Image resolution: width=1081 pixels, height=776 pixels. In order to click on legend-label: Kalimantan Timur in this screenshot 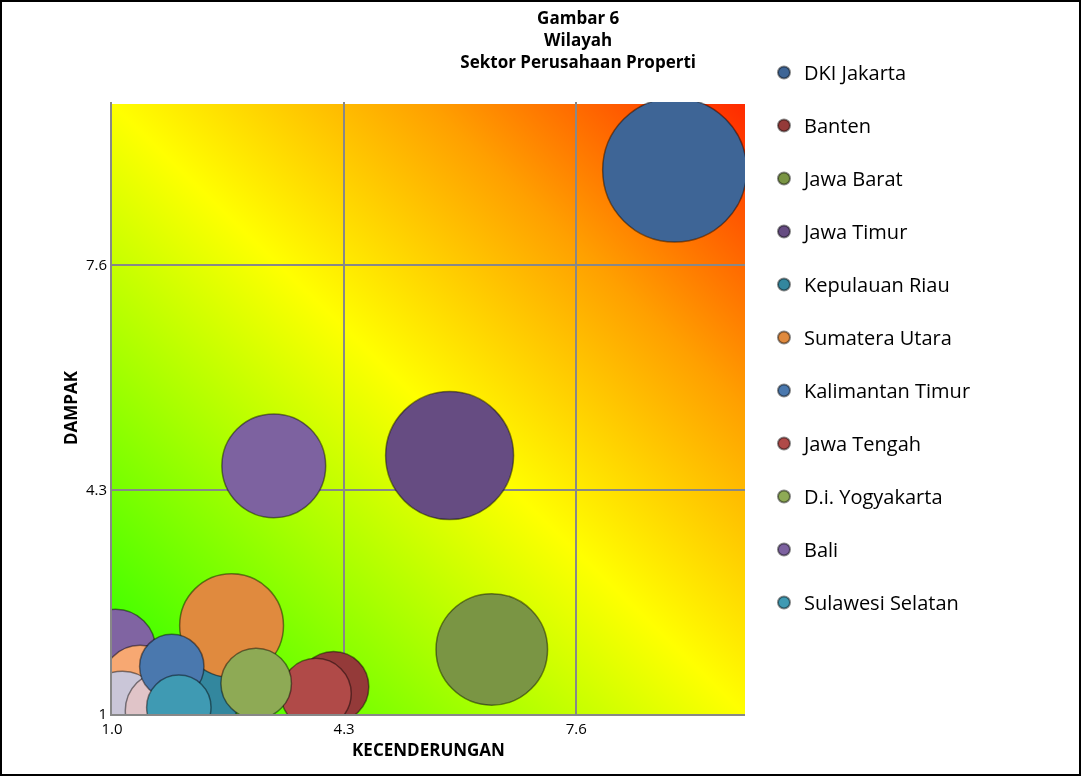, I will do `click(887, 391)`.